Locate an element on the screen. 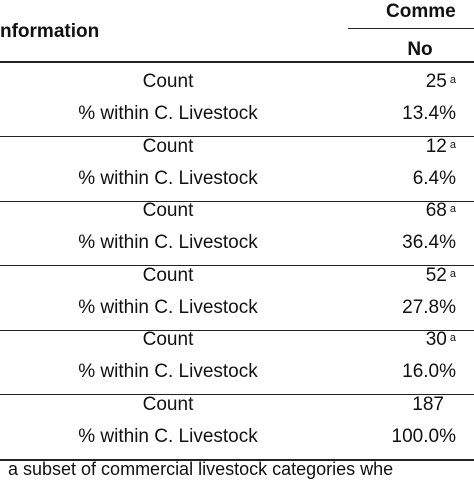  row-value: 187 is located at coordinates (434, 405).